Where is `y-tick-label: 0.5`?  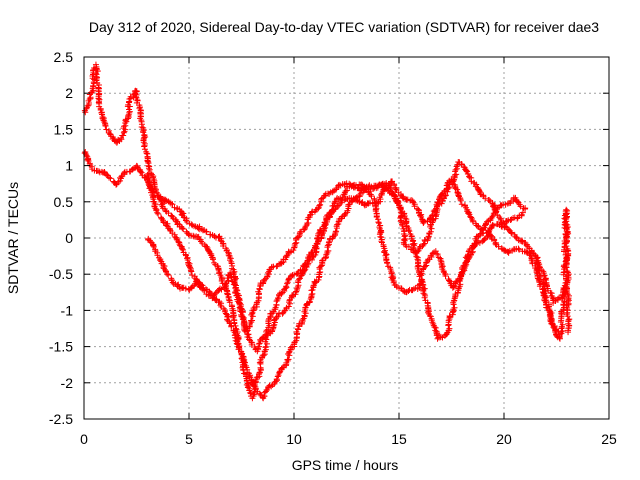 y-tick-label: 0.5 is located at coordinates (64, 202).